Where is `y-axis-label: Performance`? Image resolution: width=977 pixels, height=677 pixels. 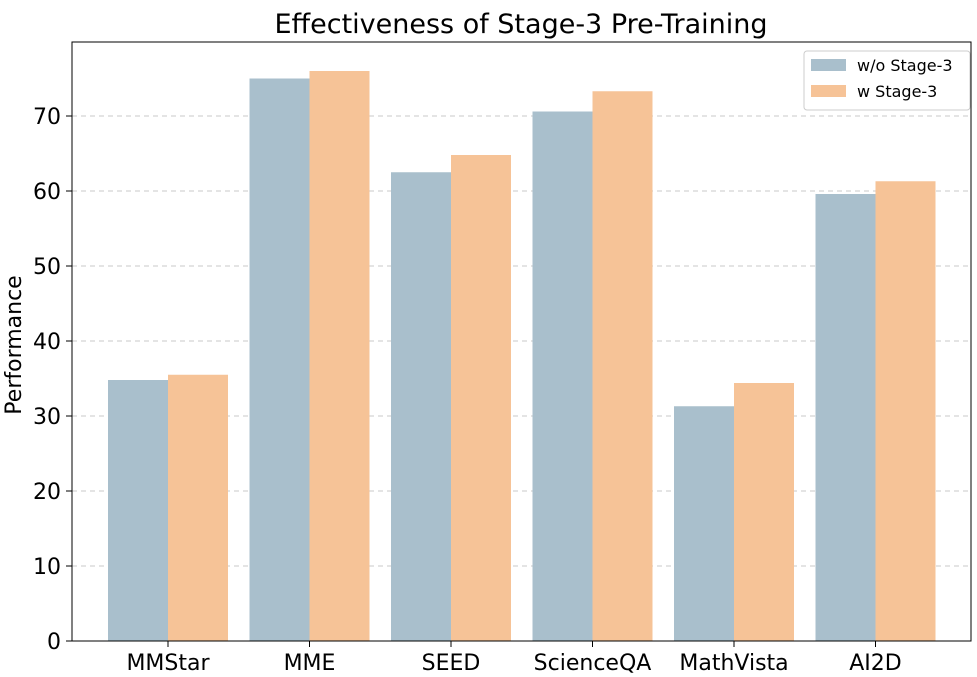 y-axis-label: Performance is located at coordinates (14, 344).